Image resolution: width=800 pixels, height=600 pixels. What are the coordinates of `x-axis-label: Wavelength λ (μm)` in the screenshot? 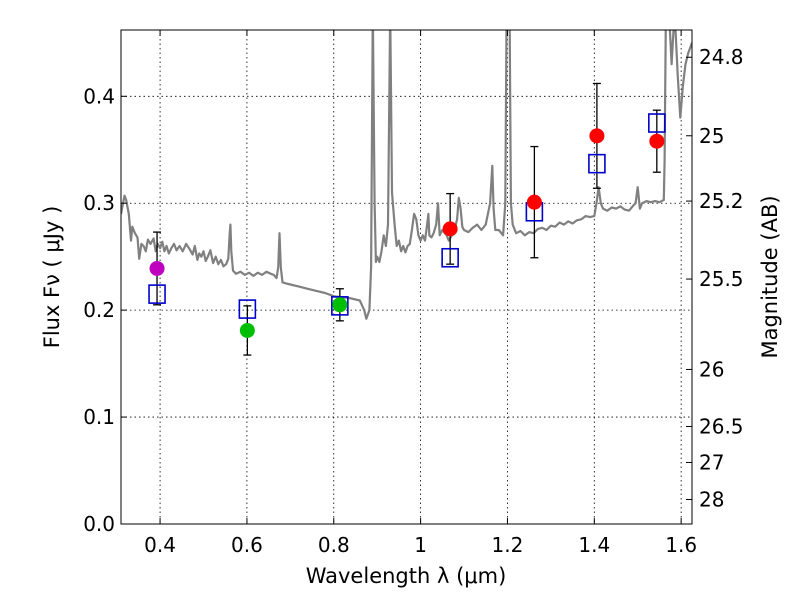 It's located at (406, 576).